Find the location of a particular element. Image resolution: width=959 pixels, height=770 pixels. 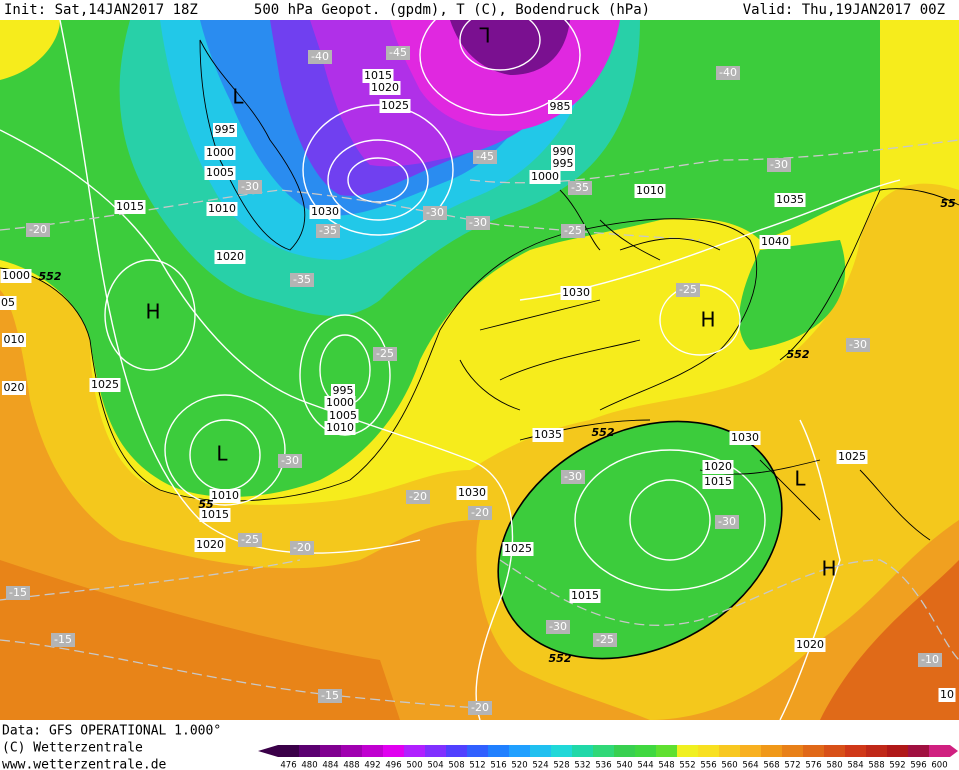

coastline is located at coordinates (640, 356).